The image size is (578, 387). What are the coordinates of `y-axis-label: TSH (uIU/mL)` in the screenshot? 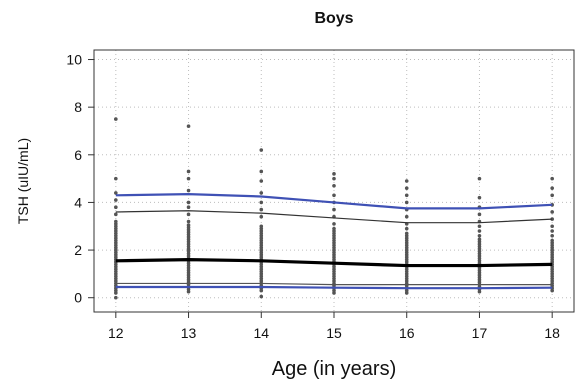 It's located at (23, 181).